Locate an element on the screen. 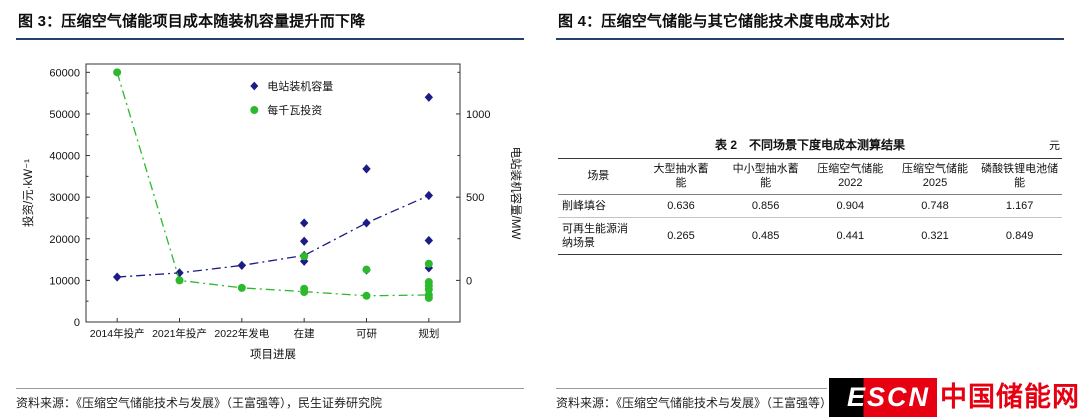 The width and height of the screenshot is (1080, 417). svg-text: 2022年发电 is located at coordinates (241, 333).